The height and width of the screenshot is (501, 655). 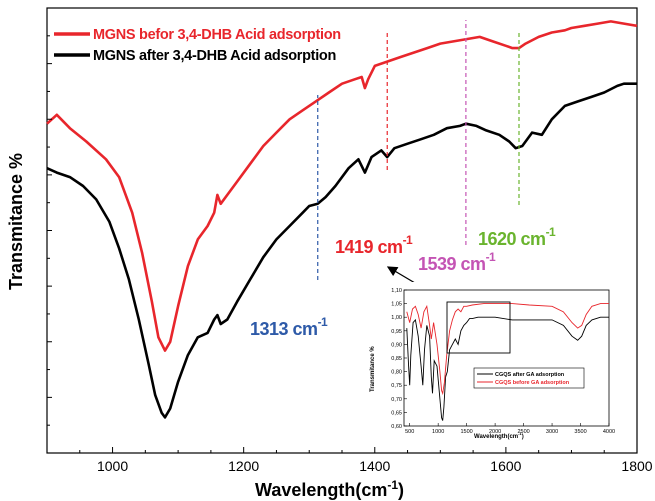 What do you see at coordinates (496, 437) in the screenshot?
I see `inset-x-axis-title-main: Wavelength(cm` at bounding box center [496, 437].